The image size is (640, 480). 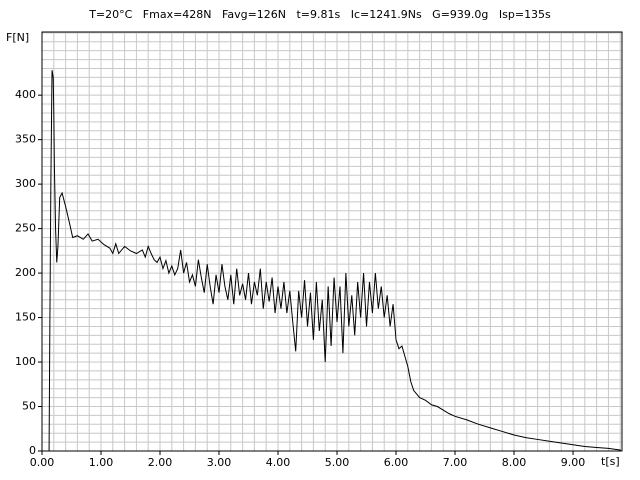 I want to click on x-tick-label: 7.00, so click(x=455, y=462).